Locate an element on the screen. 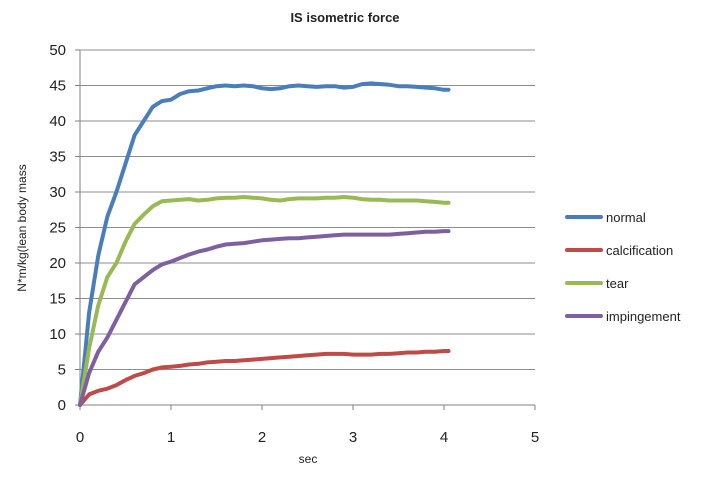 The image size is (724, 478). y-tick-label: 0 is located at coordinates (62, 405).